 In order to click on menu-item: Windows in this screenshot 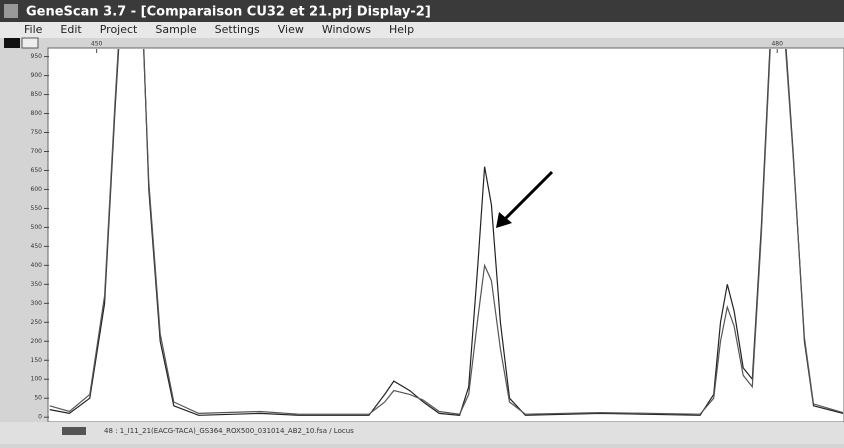, I will do `click(346, 29)`.